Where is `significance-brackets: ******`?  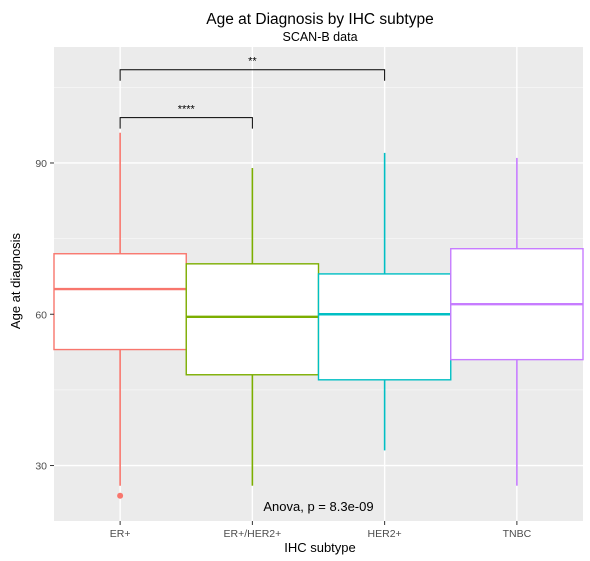 significance-brackets: ****** is located at coordinates (252, 92).